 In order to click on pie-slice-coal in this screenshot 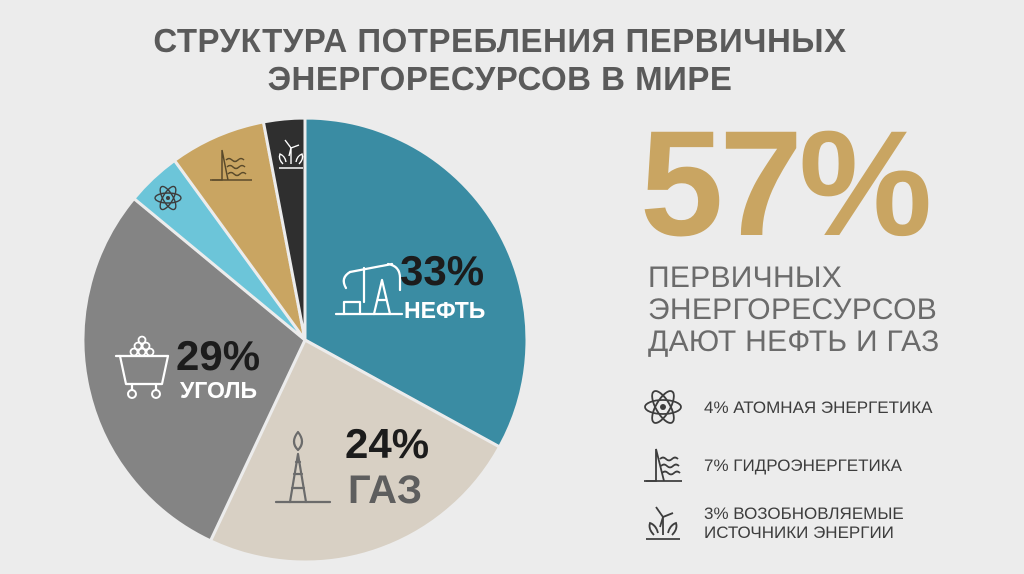, I will do `click(194, 369)`.